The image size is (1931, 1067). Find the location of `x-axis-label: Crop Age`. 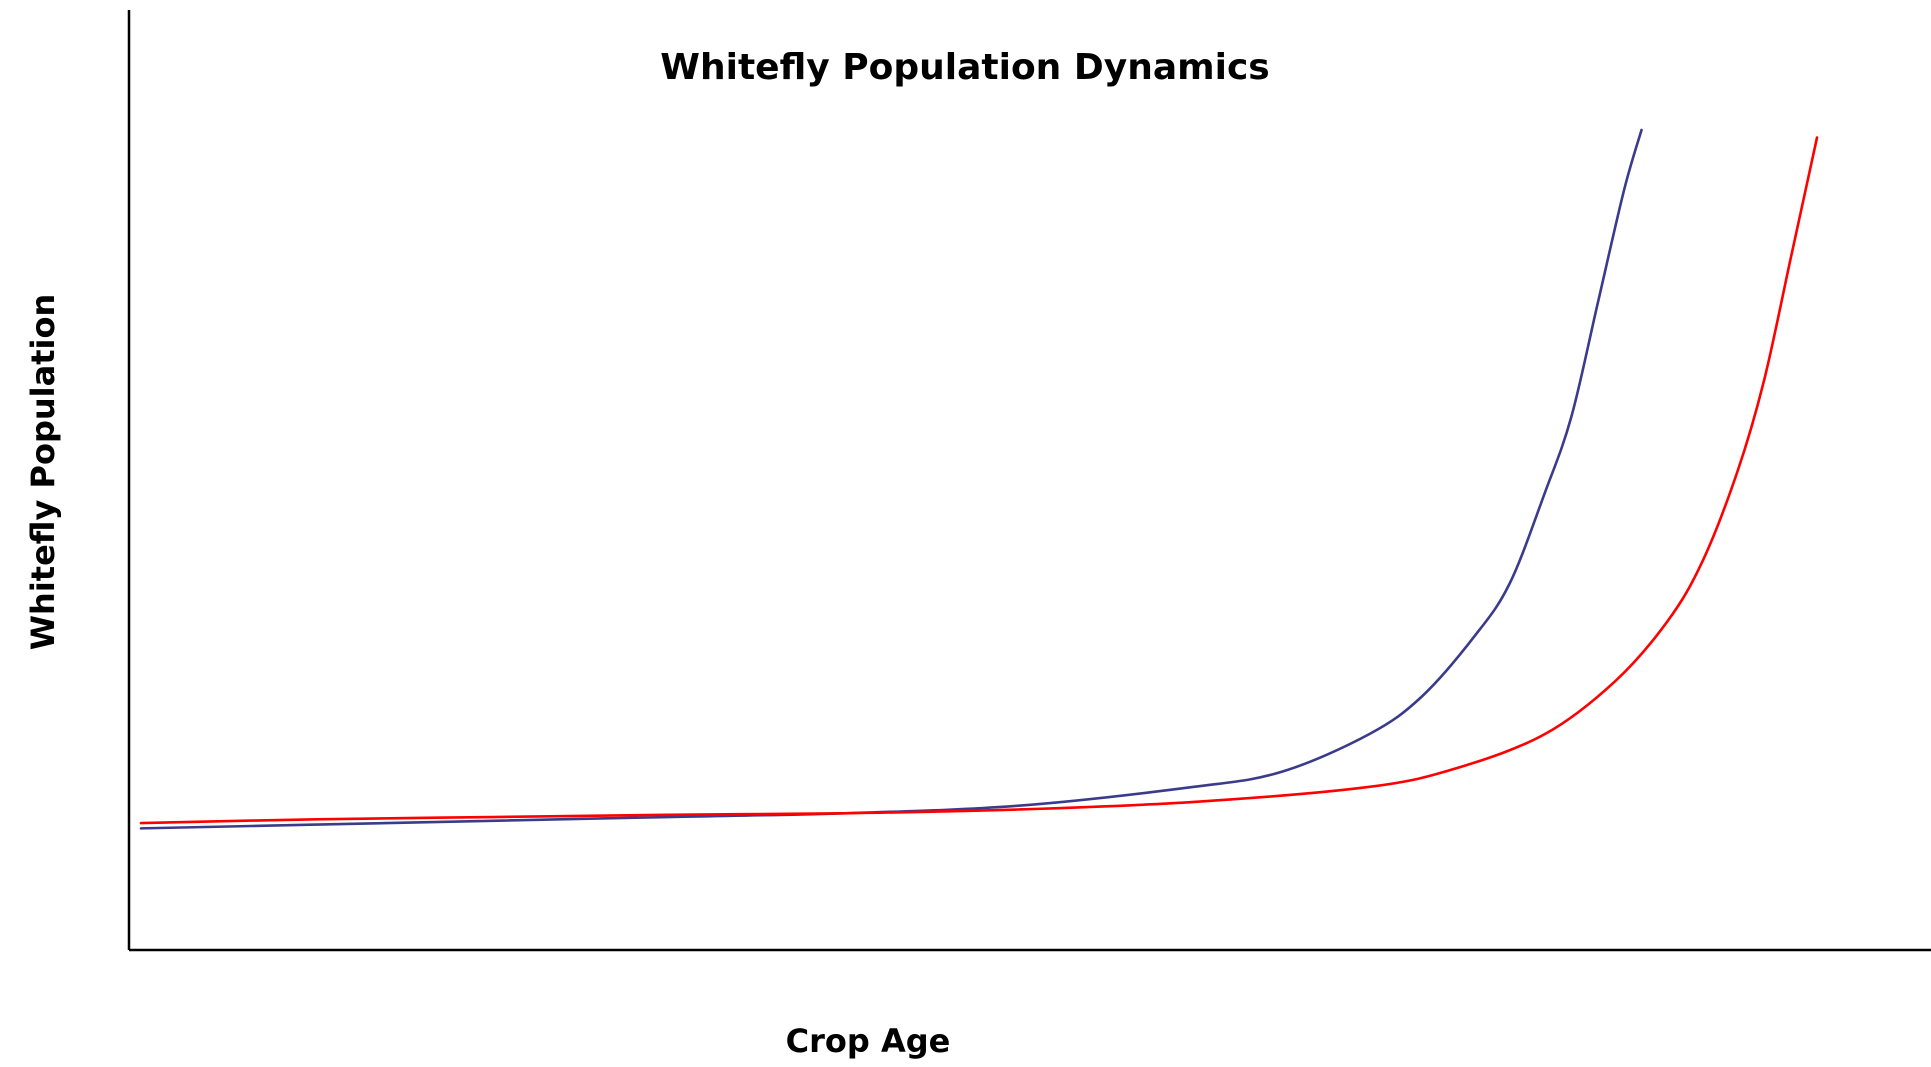

x-axis-label: Crop Age is located at coordinates (868, 1041).